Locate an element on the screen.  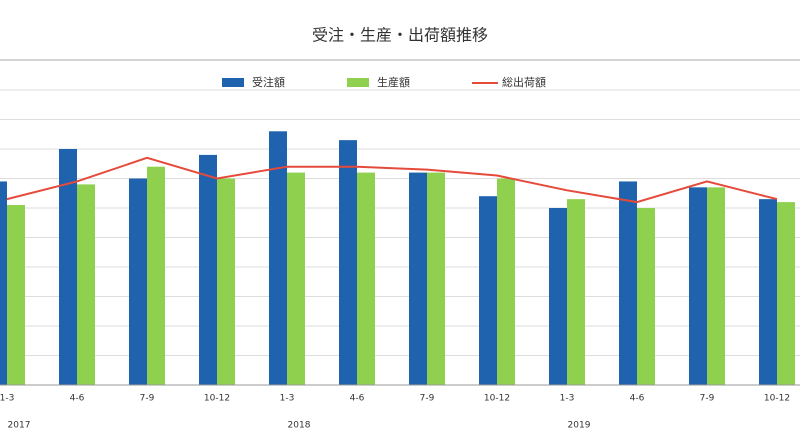
line is located at coordinates (392, 180).